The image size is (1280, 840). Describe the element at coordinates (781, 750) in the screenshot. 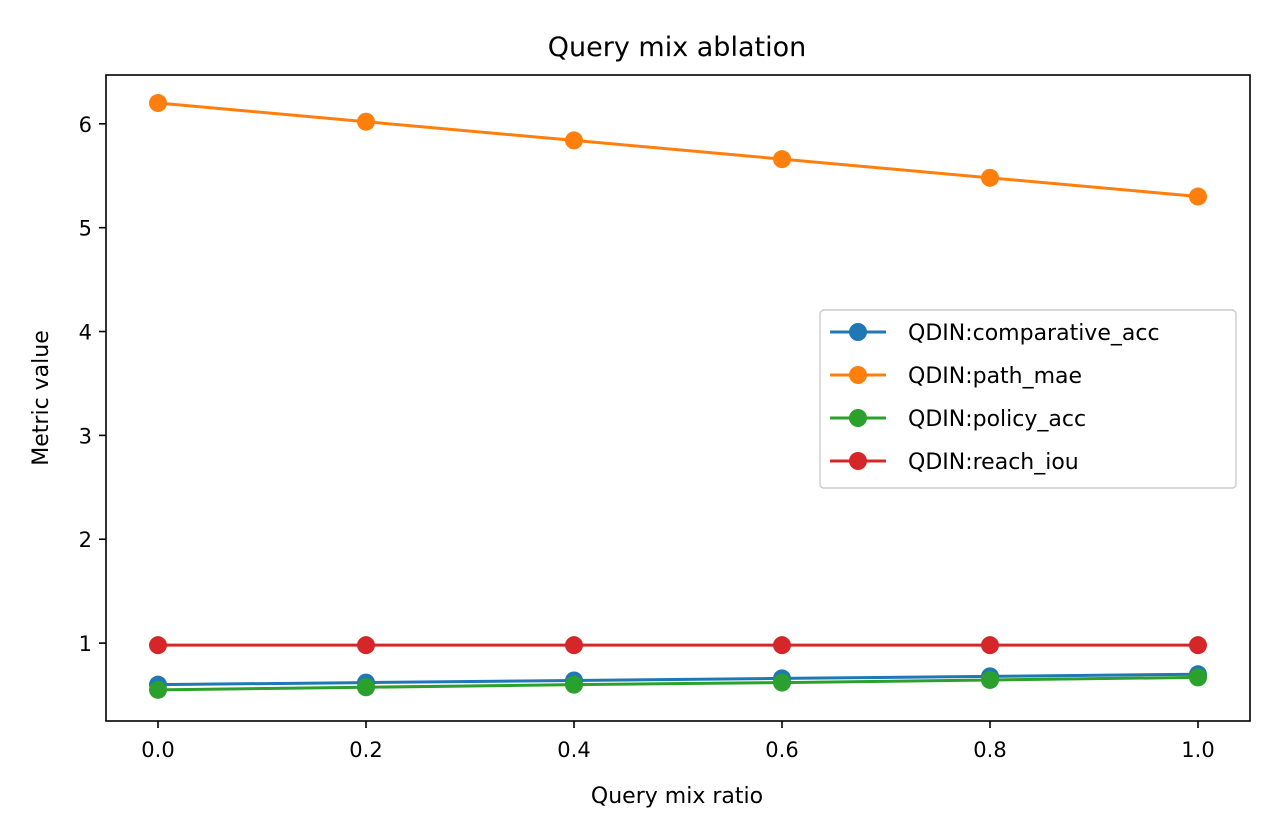

I see `x-tick-label: 0.6` at that location.